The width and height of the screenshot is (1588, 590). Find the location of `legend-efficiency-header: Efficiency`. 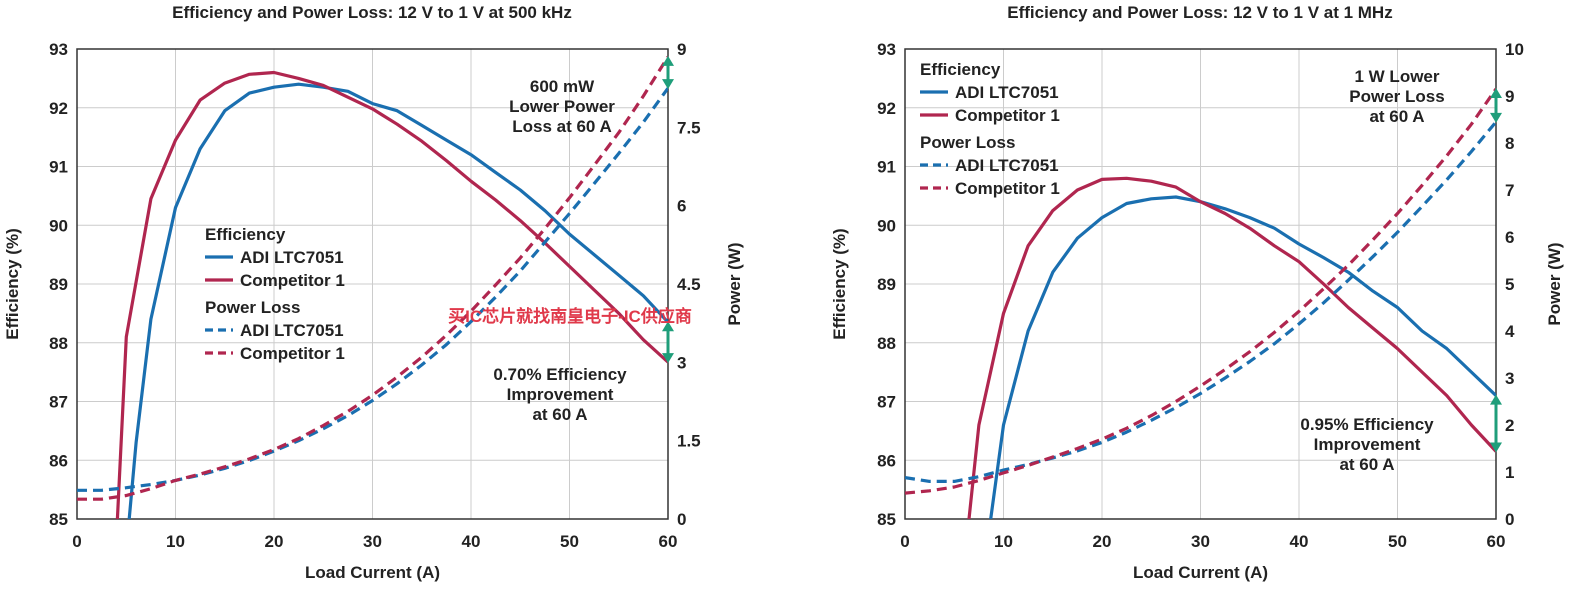

legend-efficiency-header: Efficiency is located at coordinates (960, 69).